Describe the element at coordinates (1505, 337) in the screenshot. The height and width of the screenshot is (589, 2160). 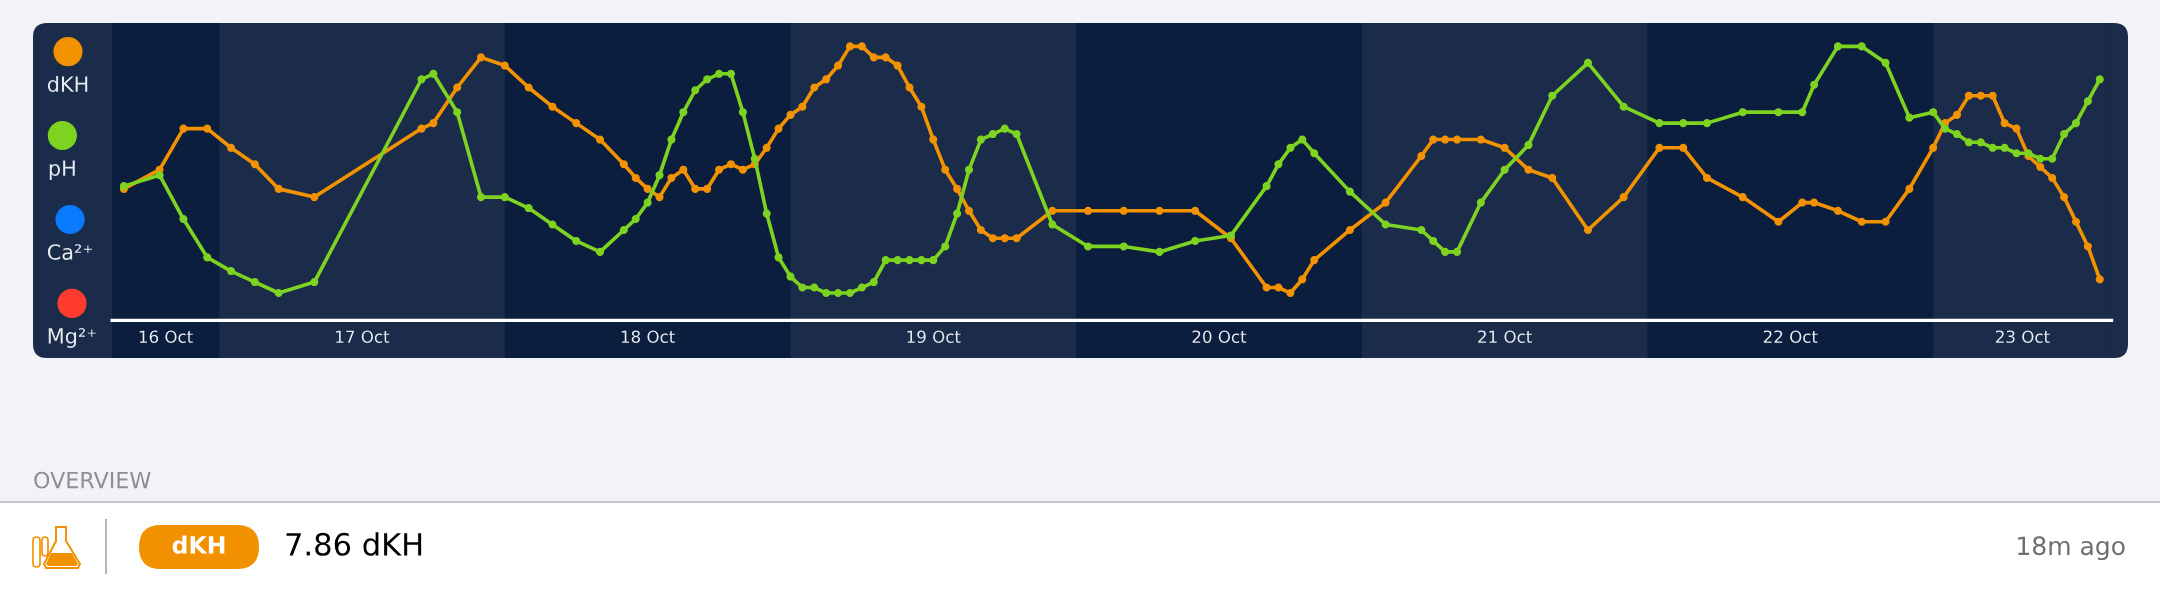
I see `x-tick-label: 21 Oct` at that location.